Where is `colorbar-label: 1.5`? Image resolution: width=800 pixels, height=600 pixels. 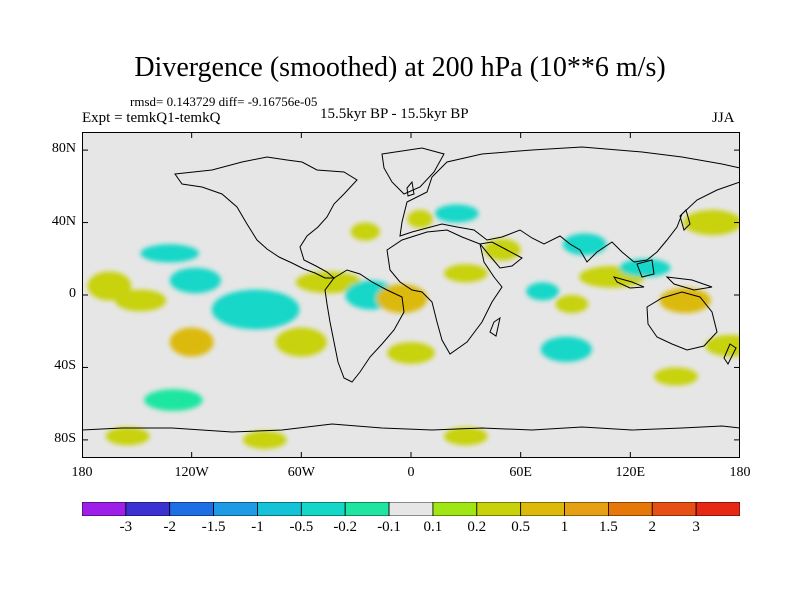
colorbar-label: 1.5 is located at coordinates (608, 527).